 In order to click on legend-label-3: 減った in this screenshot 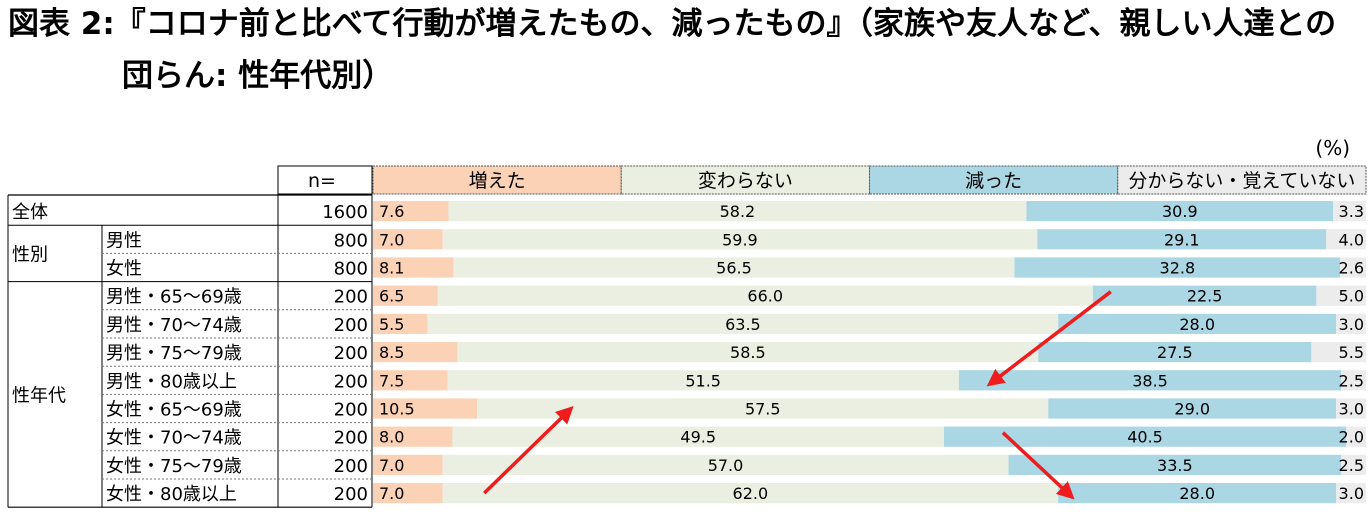, I will do `click(993, 181)`.